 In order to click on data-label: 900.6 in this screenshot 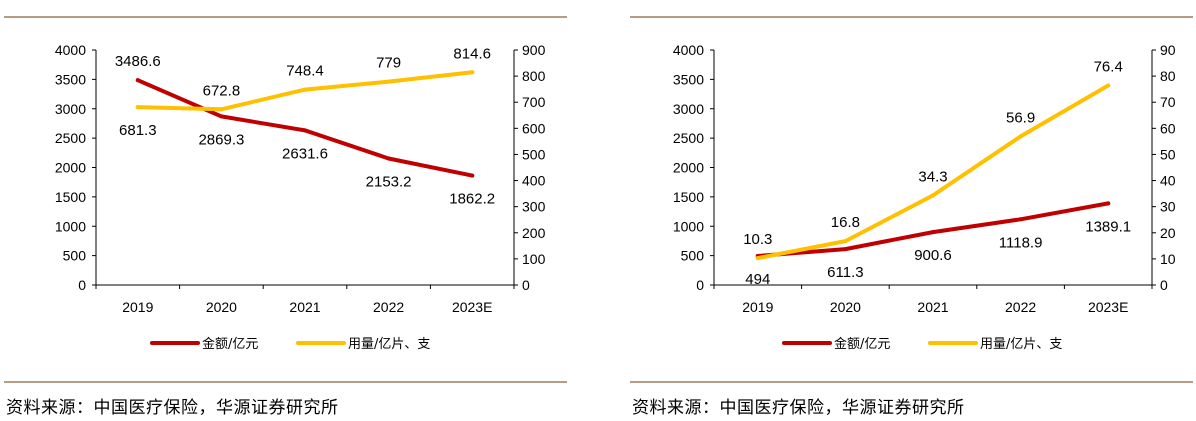, I will do `click(933, 255)`.